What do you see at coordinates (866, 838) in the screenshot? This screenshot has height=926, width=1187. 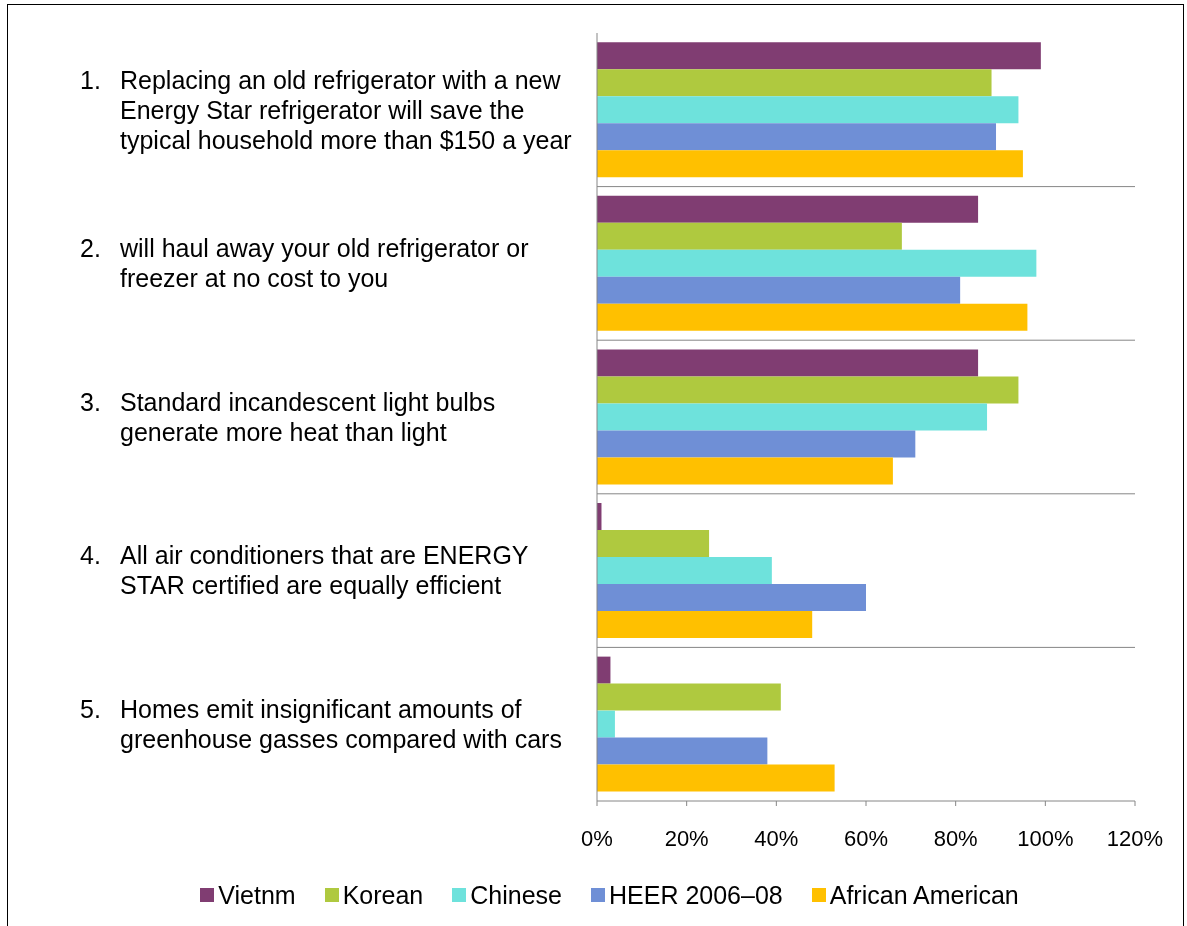 I see `x-tick-label: 60%` at bounding box center [866, 838].